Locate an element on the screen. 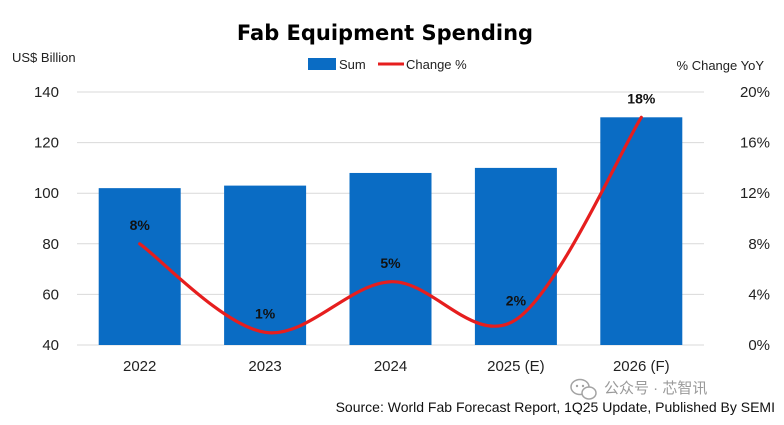 The width and height of the screenshot is (784, 425). watermark-text: 公众号 · 芯智讯 is located at coordinates (655, 388).